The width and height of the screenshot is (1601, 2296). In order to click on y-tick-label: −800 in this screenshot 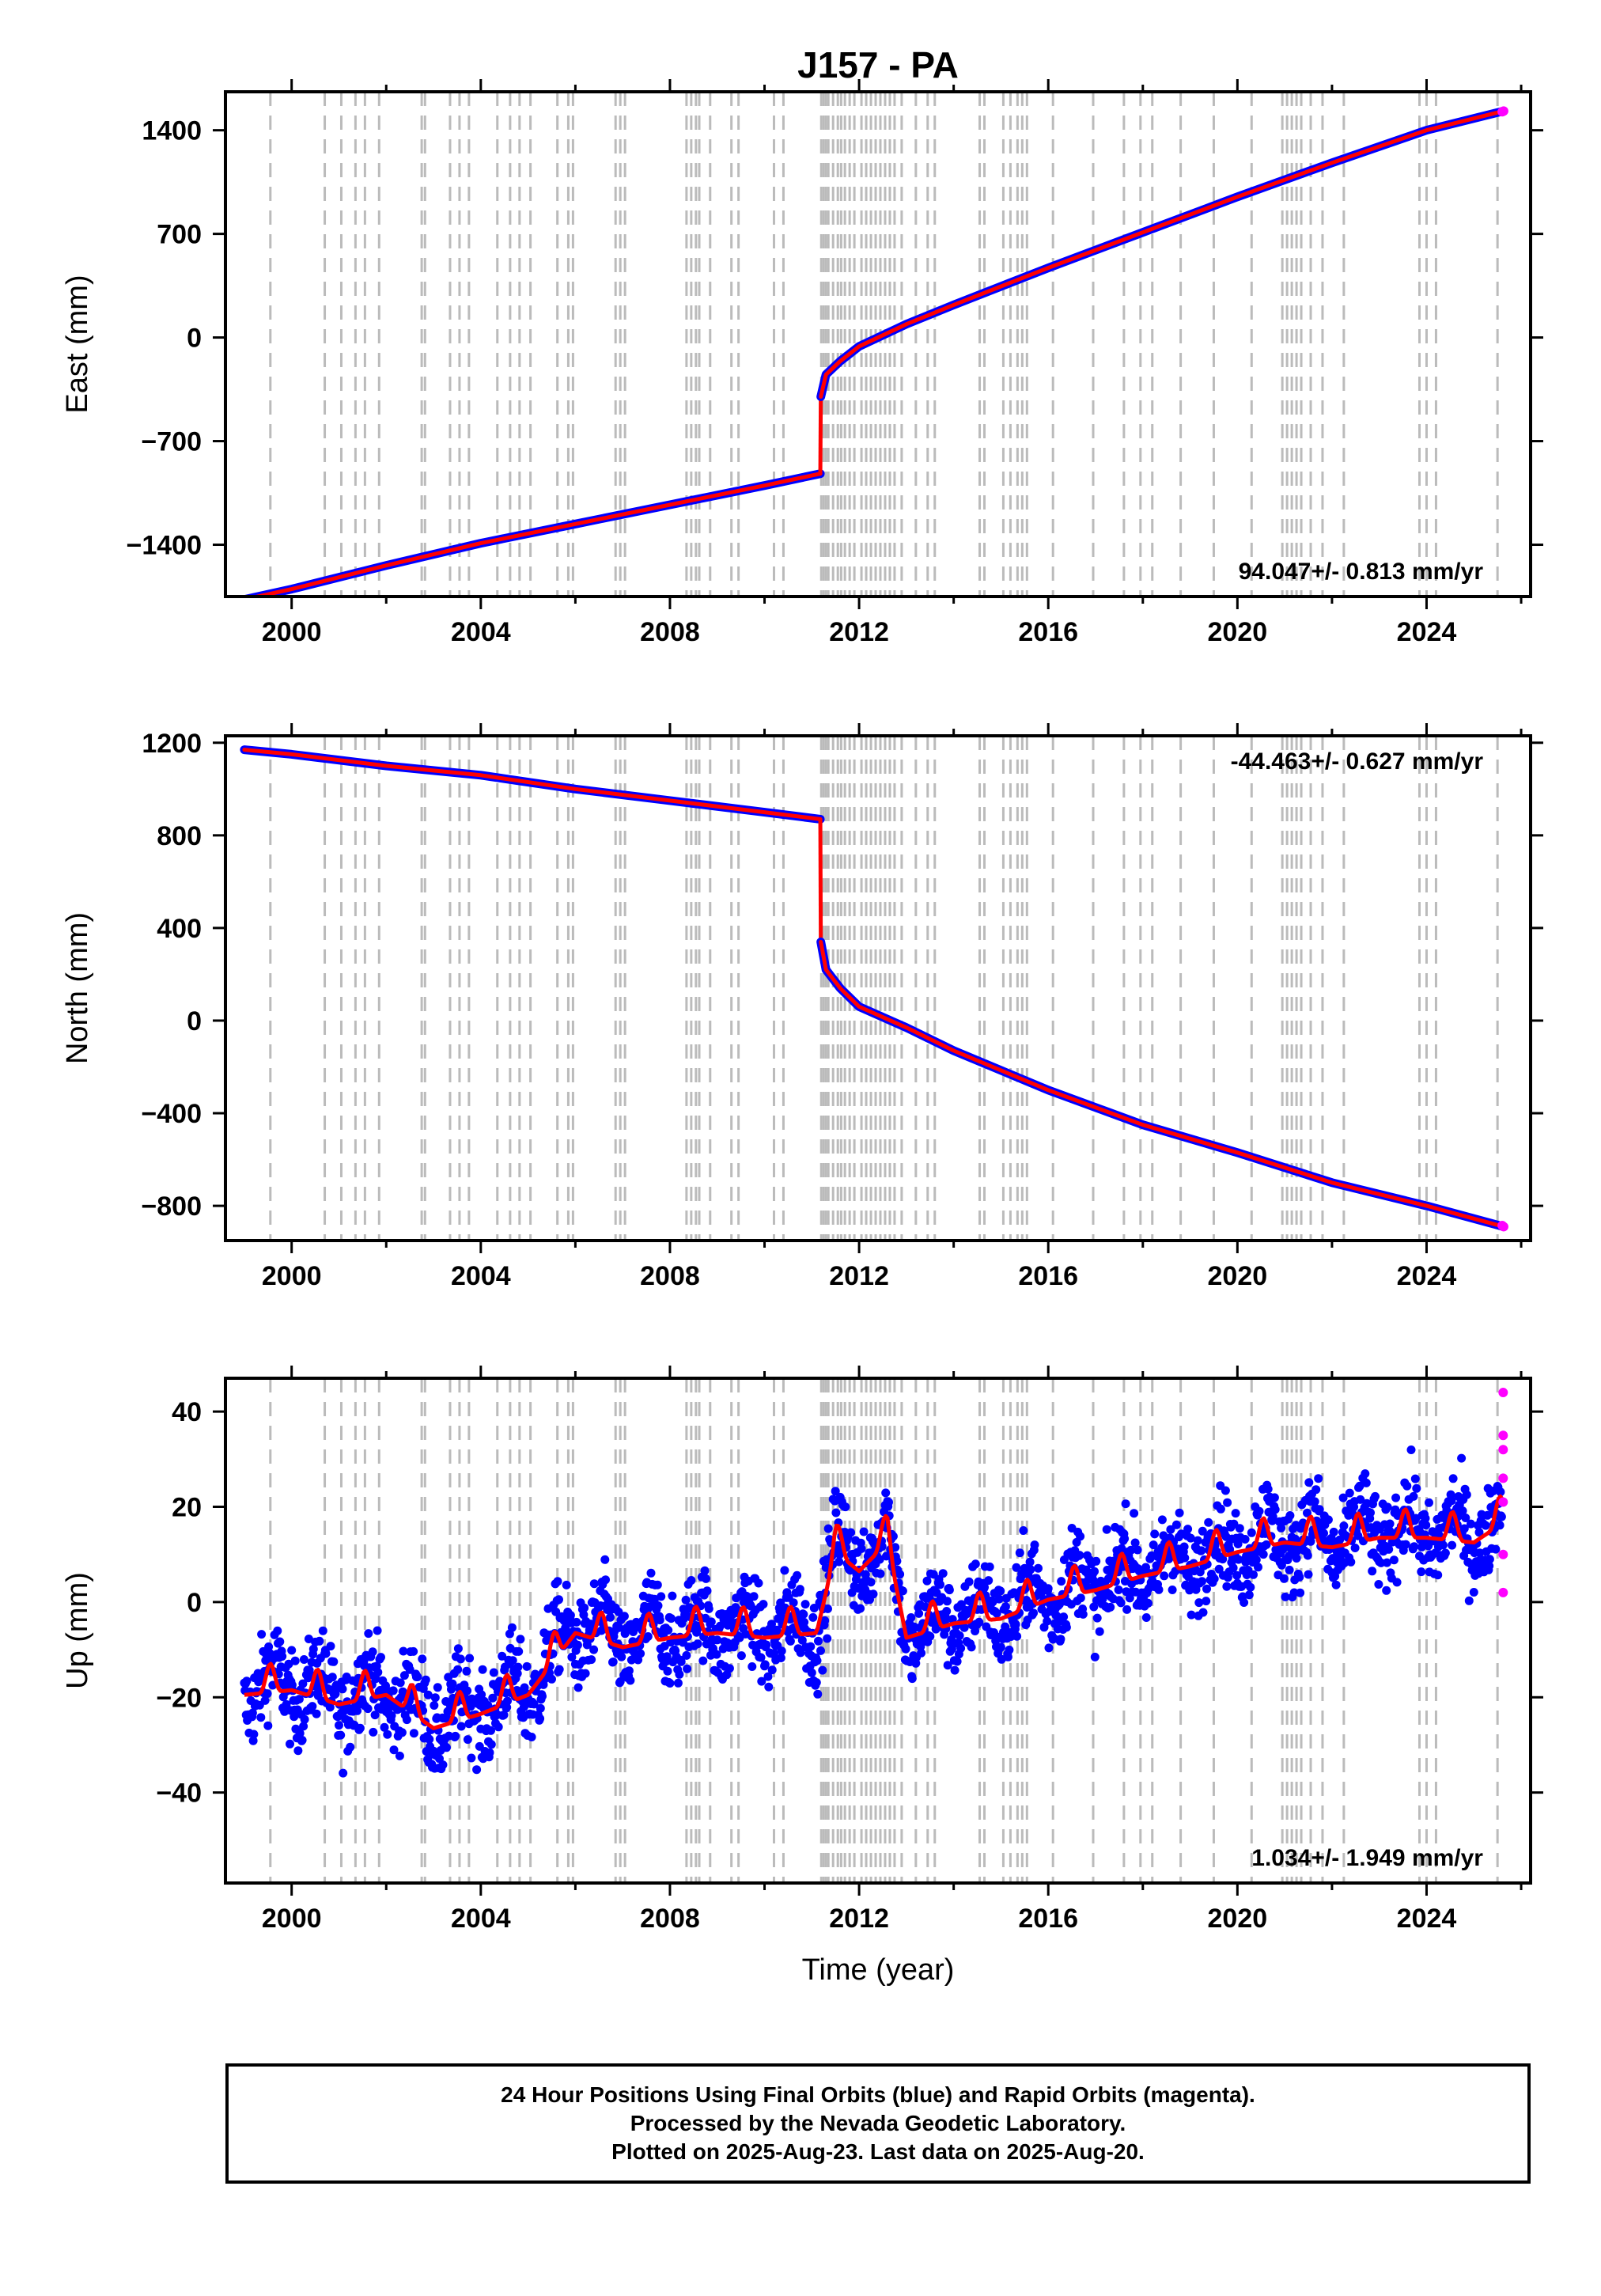, I will do `click(172, 1207)`.